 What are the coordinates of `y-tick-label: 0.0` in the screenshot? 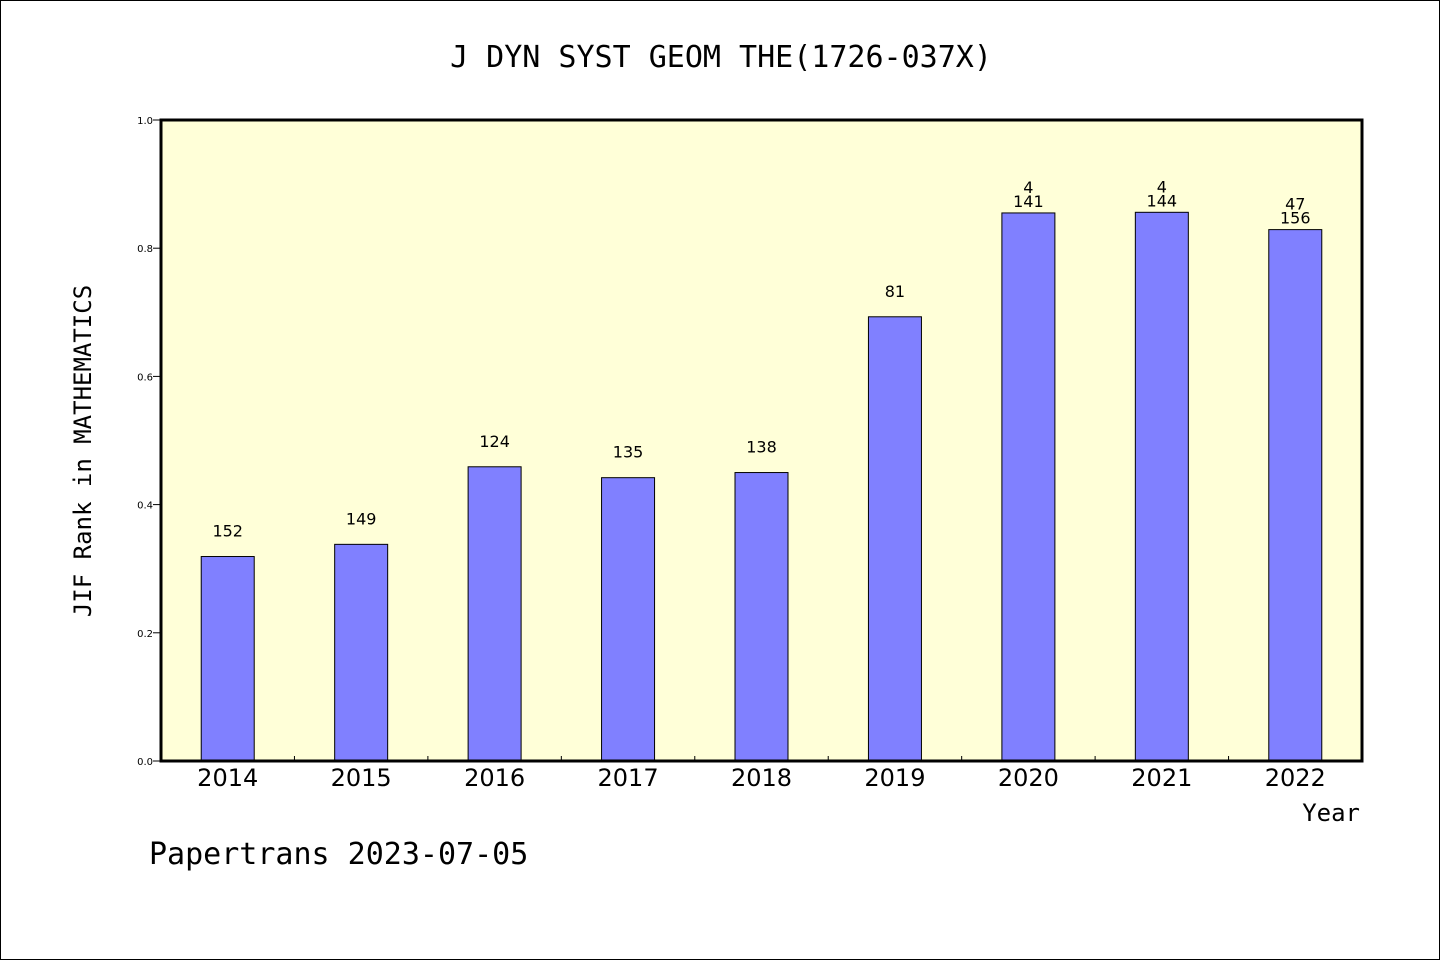 It's located at (145, 762).